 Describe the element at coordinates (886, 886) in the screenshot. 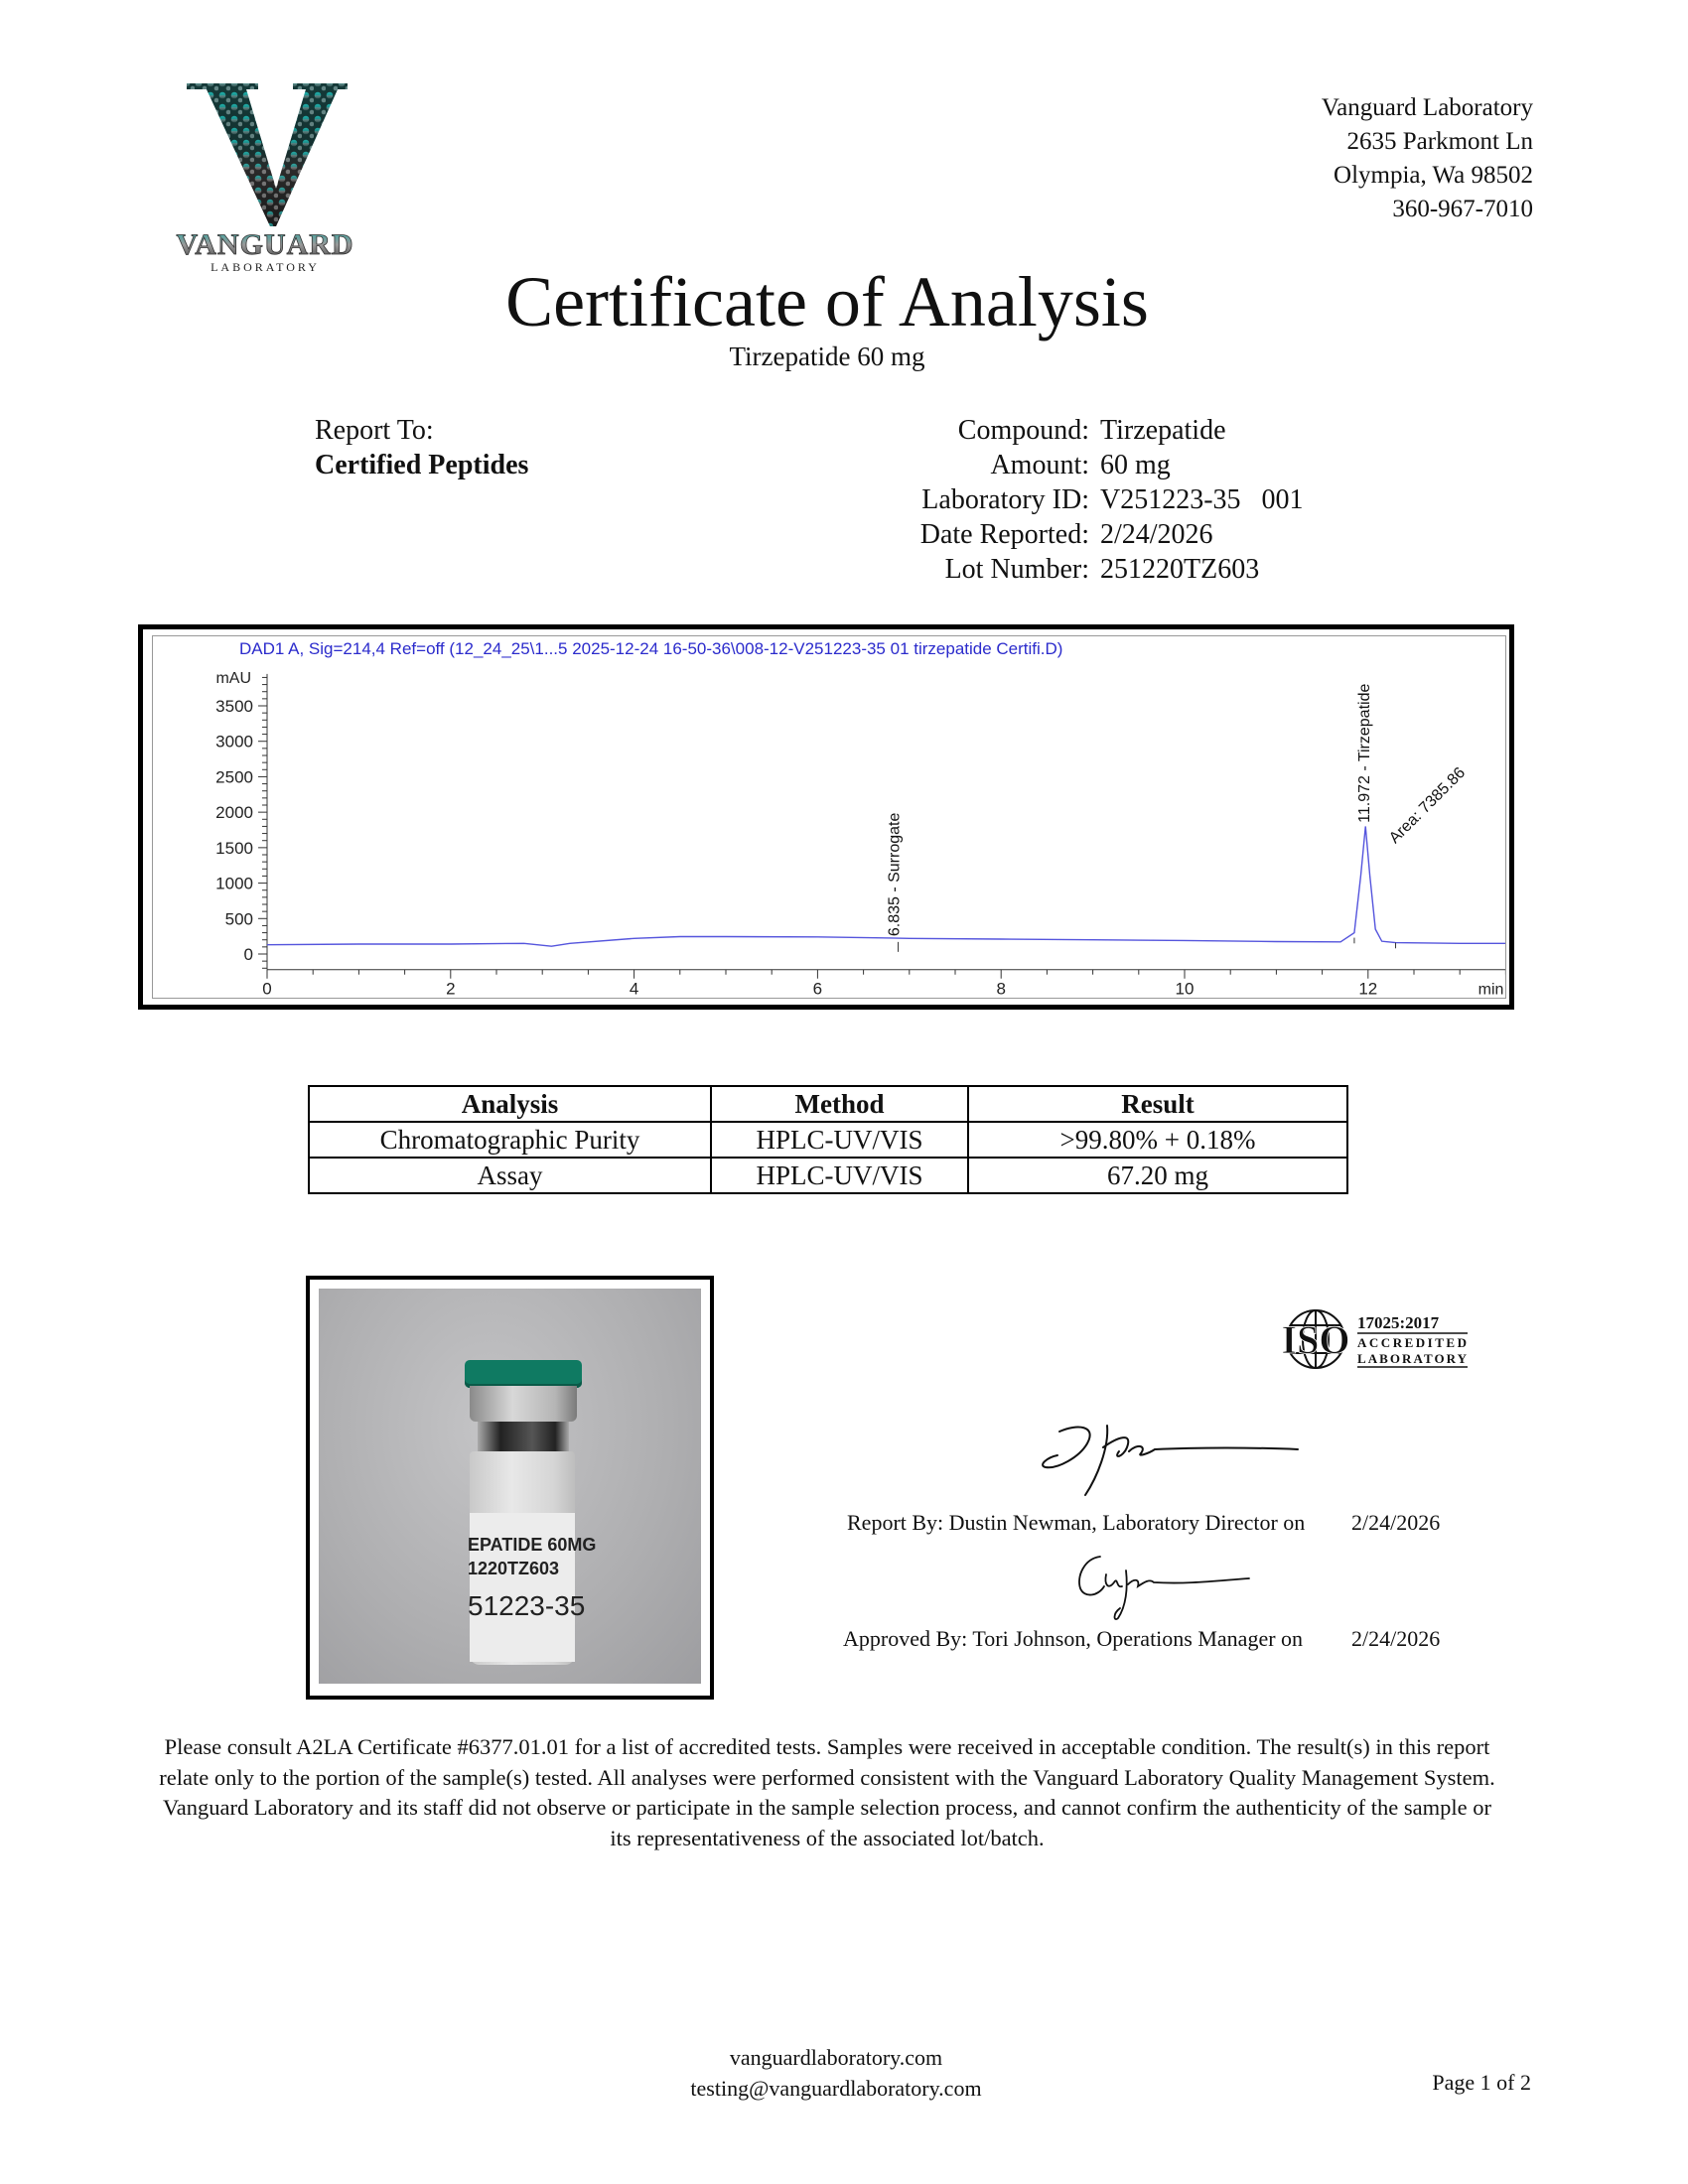

I see `chromatogram-trace` at that location.